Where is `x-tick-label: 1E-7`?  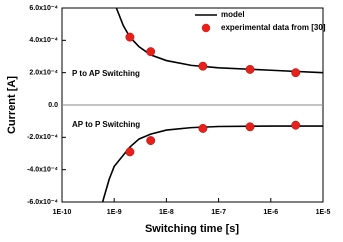 x-tick-label: 1E-7 is located at coordinates (218, 212).